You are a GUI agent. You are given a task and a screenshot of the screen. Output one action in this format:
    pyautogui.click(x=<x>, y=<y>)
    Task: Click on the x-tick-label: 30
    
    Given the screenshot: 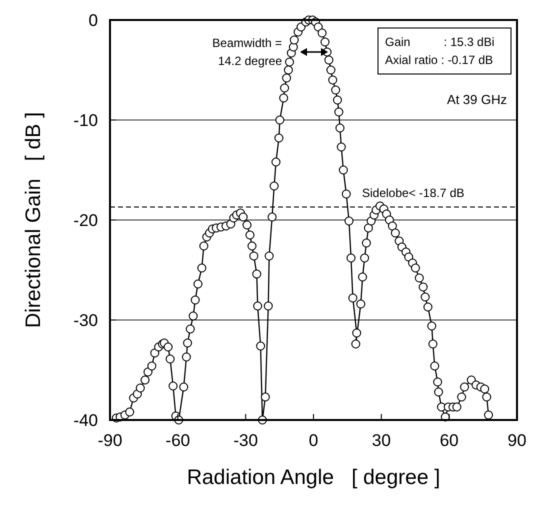 What is the action you would take?
    pyautogui.click(x=381, y=440)
    